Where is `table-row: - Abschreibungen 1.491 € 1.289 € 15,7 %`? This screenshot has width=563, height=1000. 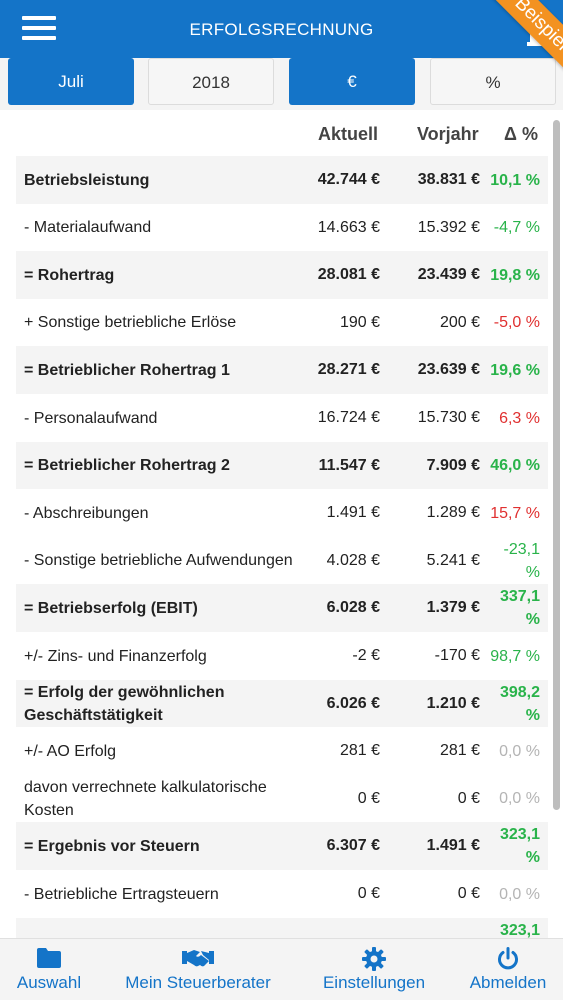 table-row: - Abschreibungen 1.491 € 1.289 € 15,7 % is located at coordinates (282, 513).